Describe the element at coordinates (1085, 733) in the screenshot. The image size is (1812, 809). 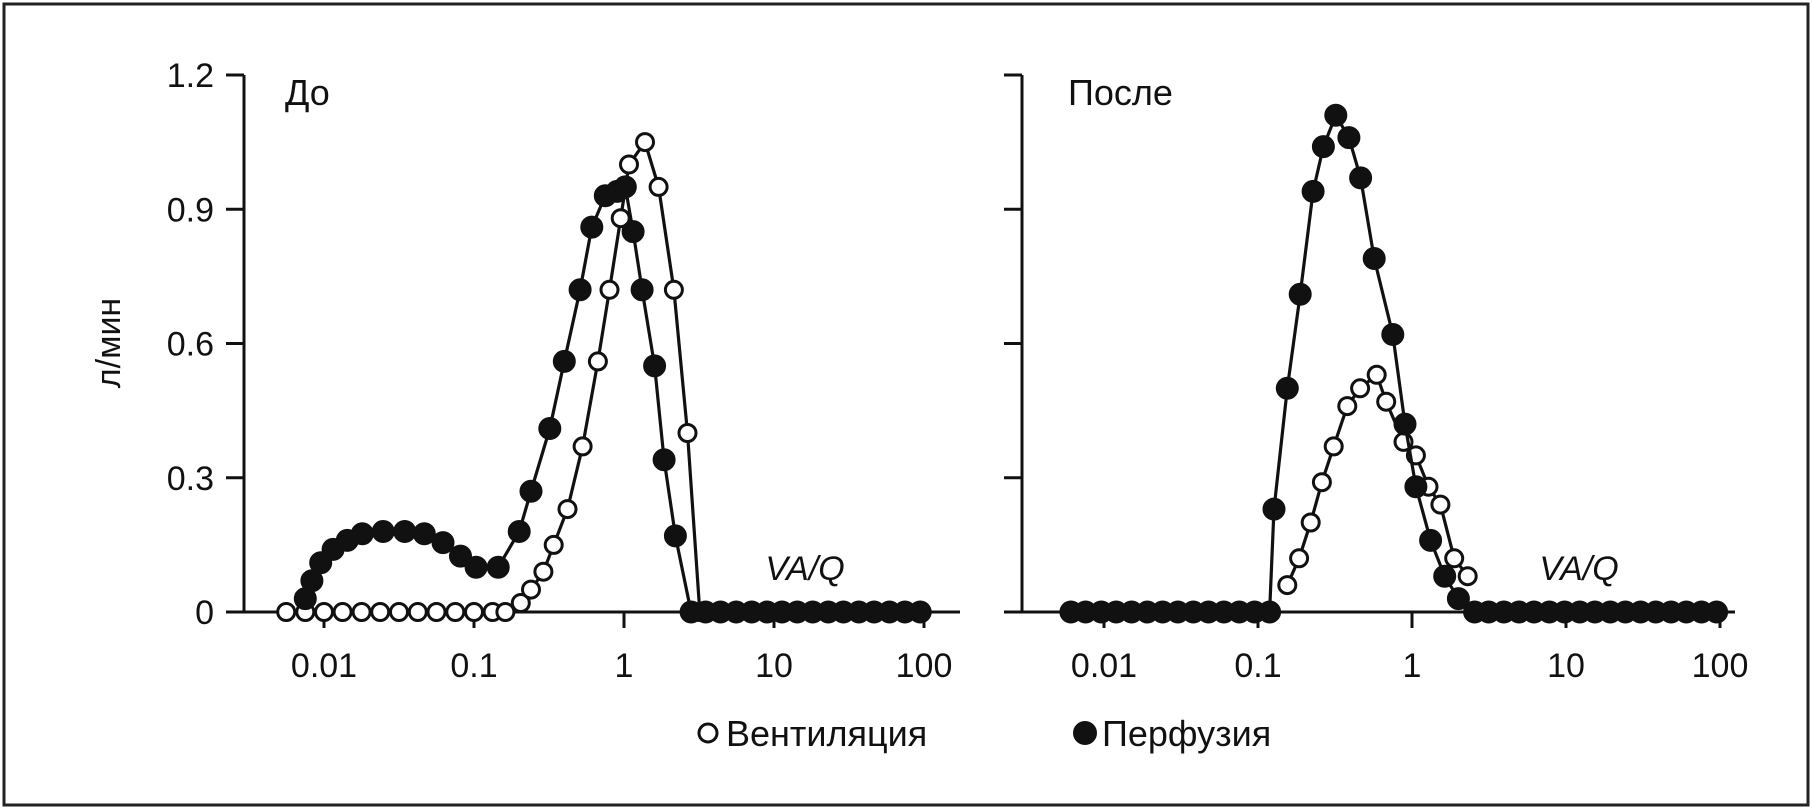
I see `legend-filled-circle-marker` at that location.